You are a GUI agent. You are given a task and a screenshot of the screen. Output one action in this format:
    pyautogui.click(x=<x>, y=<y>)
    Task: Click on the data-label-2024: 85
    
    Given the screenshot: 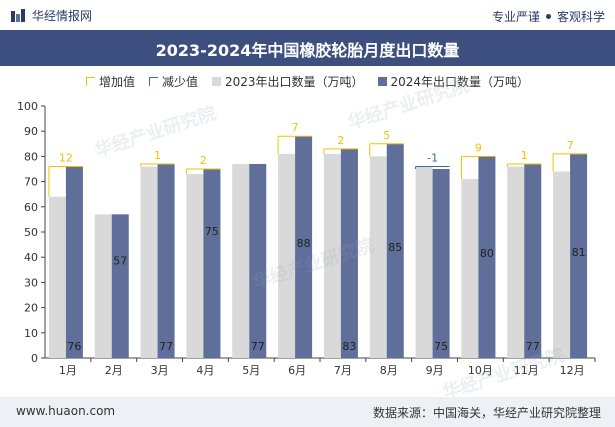 What is the action you would take?
    pyautogui.click(x=395, y=247)
    